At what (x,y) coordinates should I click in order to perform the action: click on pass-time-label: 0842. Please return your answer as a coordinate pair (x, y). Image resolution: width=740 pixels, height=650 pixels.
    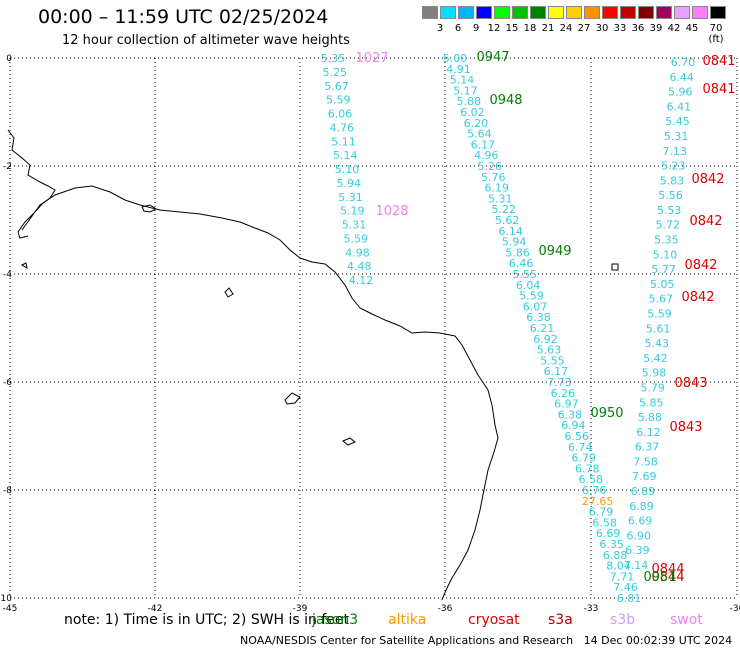
    Looking at the image, I should click on (707, 179).